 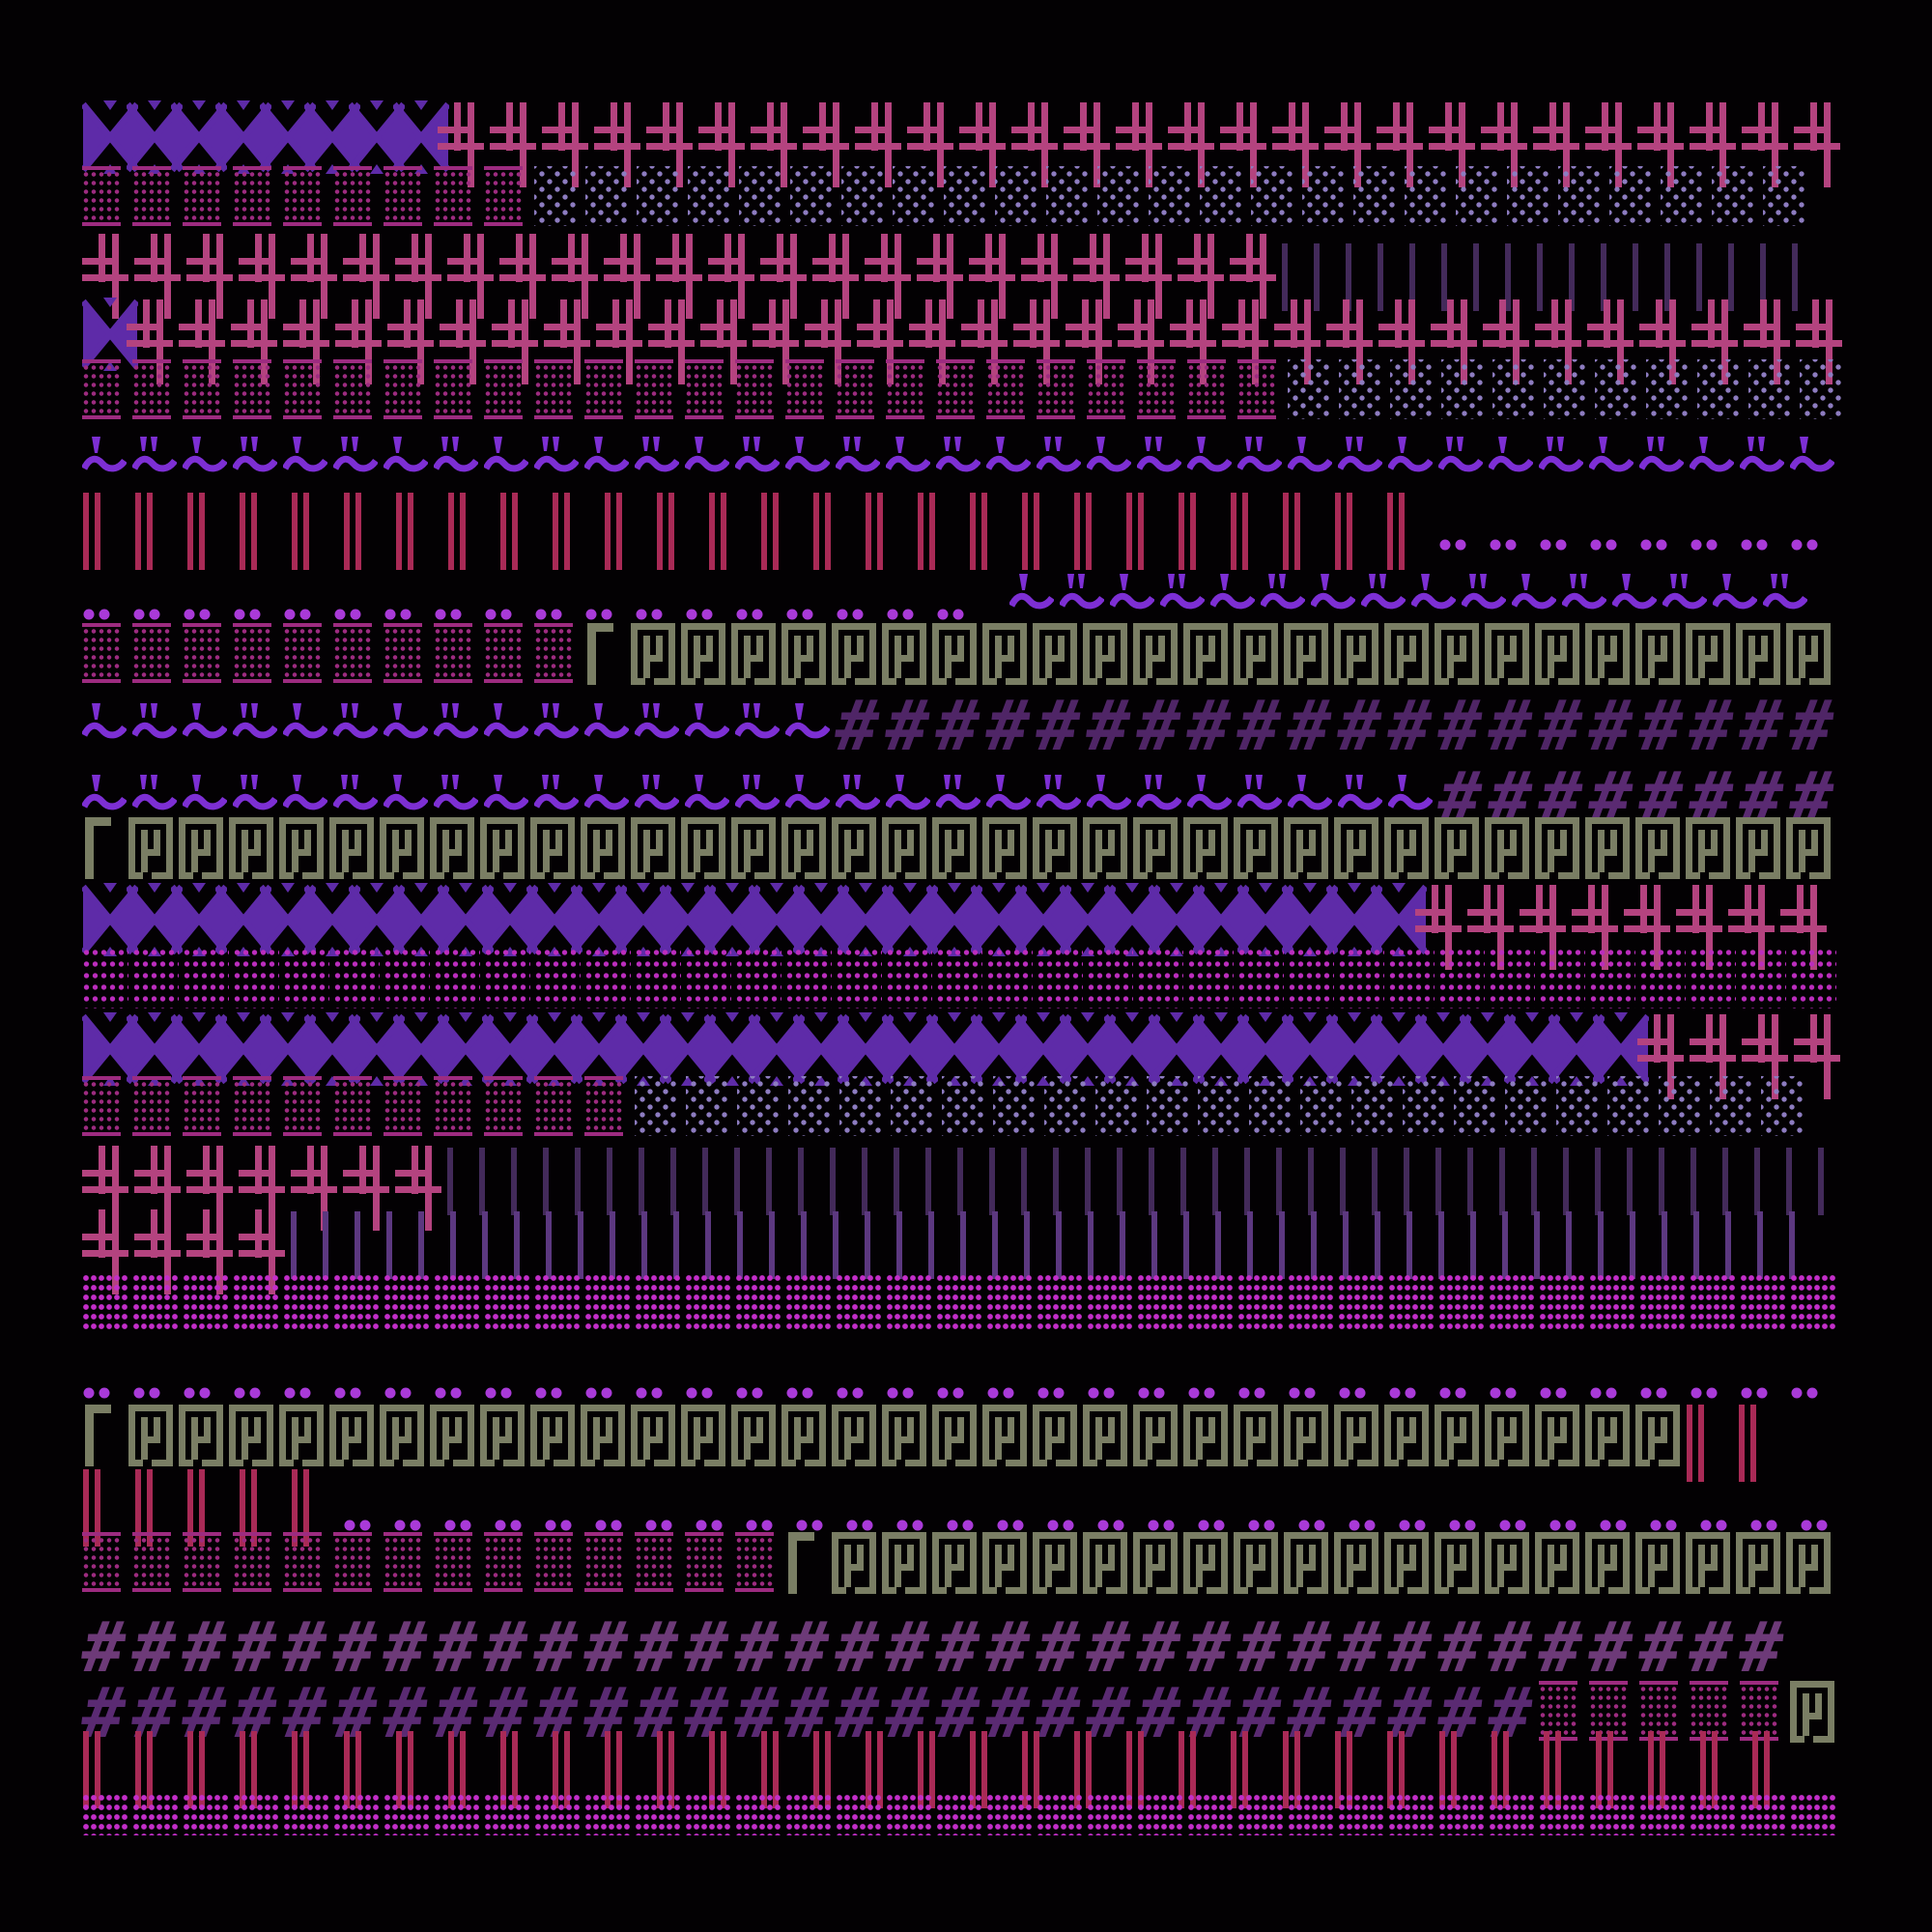 I want to click on bowtie-glyph, so click(x=110, y=334).